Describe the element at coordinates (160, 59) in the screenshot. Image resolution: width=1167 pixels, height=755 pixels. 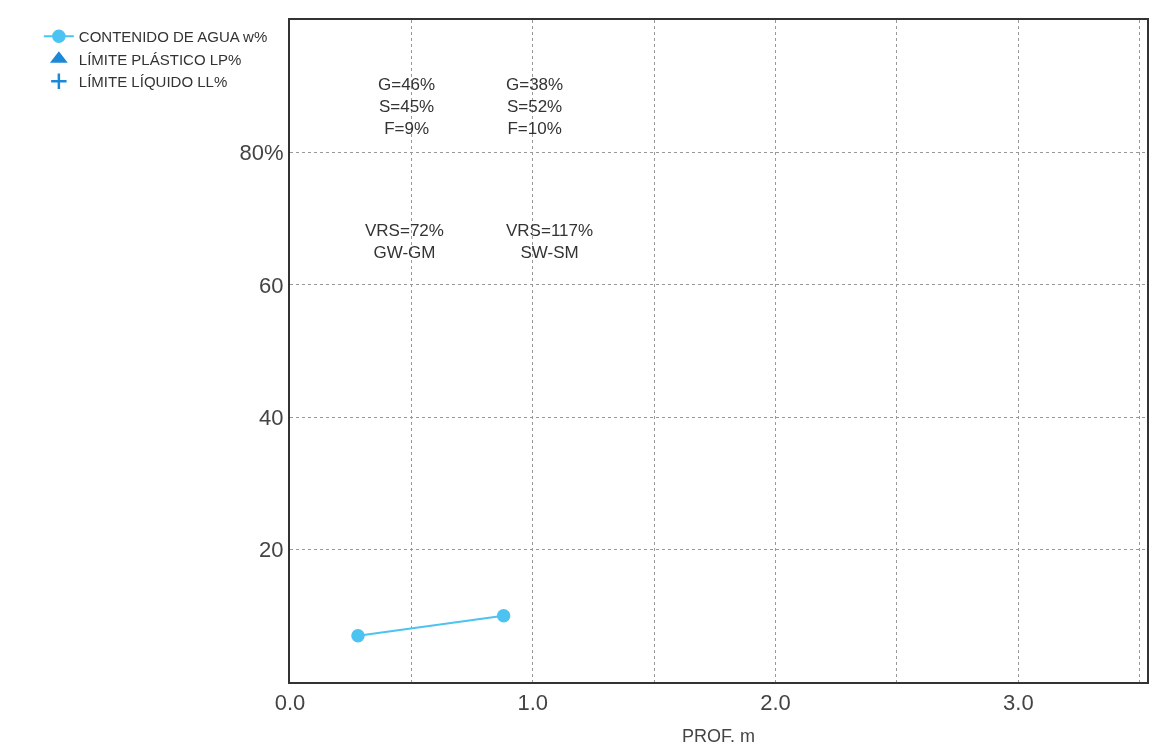
I see `legend-label: LÍMITE PLÁSTICO LP%` at that location.